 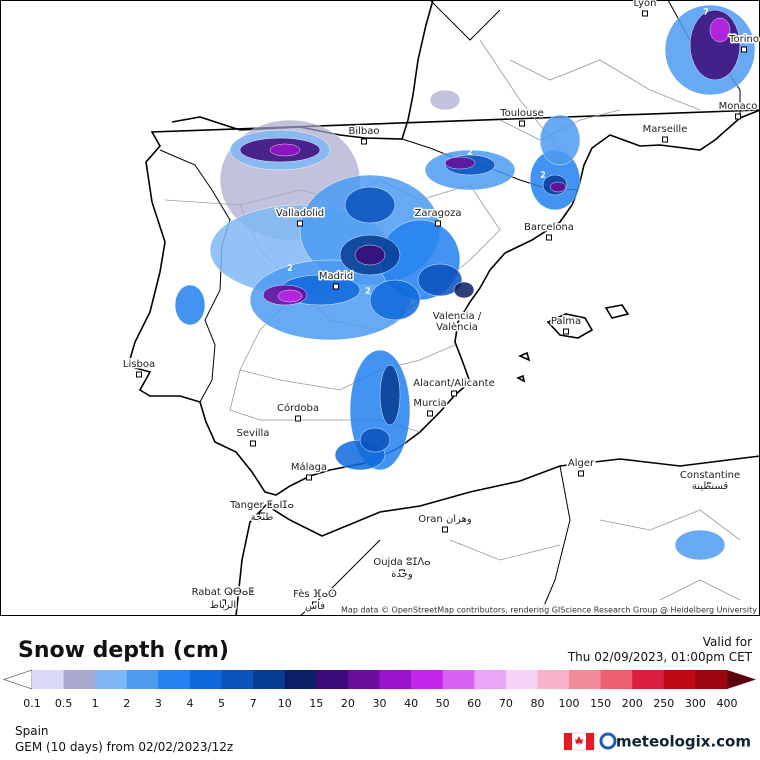 I want to click on attribution-box, so click(x=548, y=609).